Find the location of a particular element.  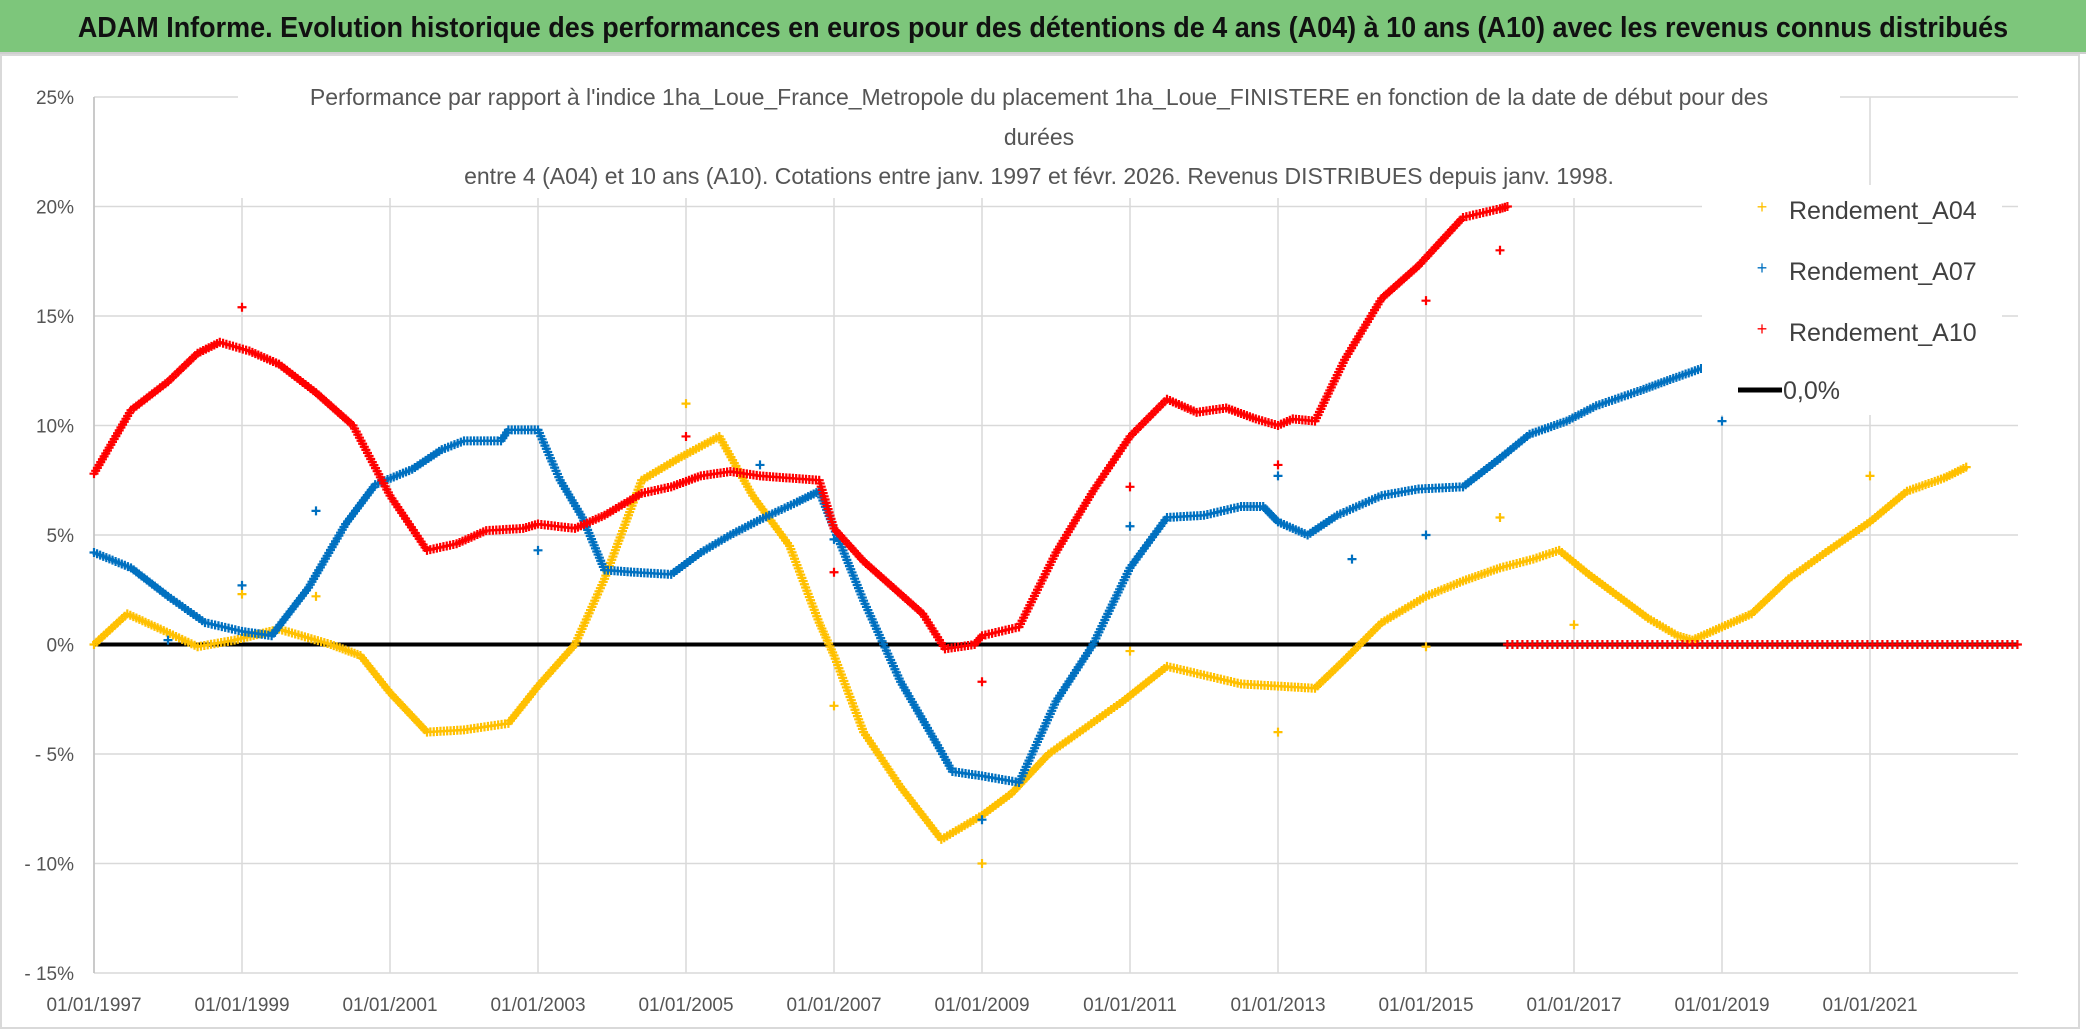

y-tick-label-0: 25% is located at coordinates (55, 98).